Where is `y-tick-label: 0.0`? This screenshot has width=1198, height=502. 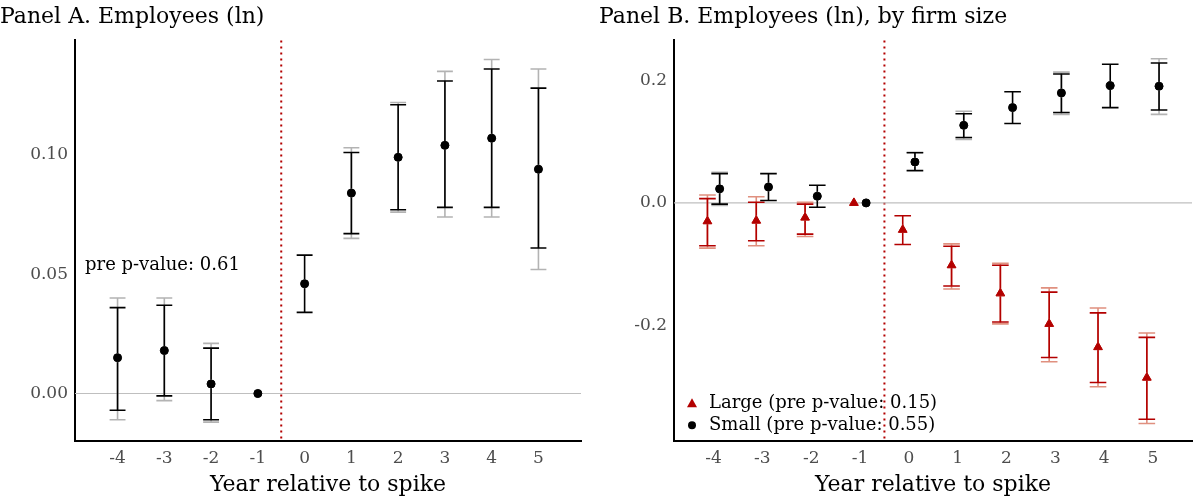
y-tick-label: 0.0 is located at coordinates (653, 201).